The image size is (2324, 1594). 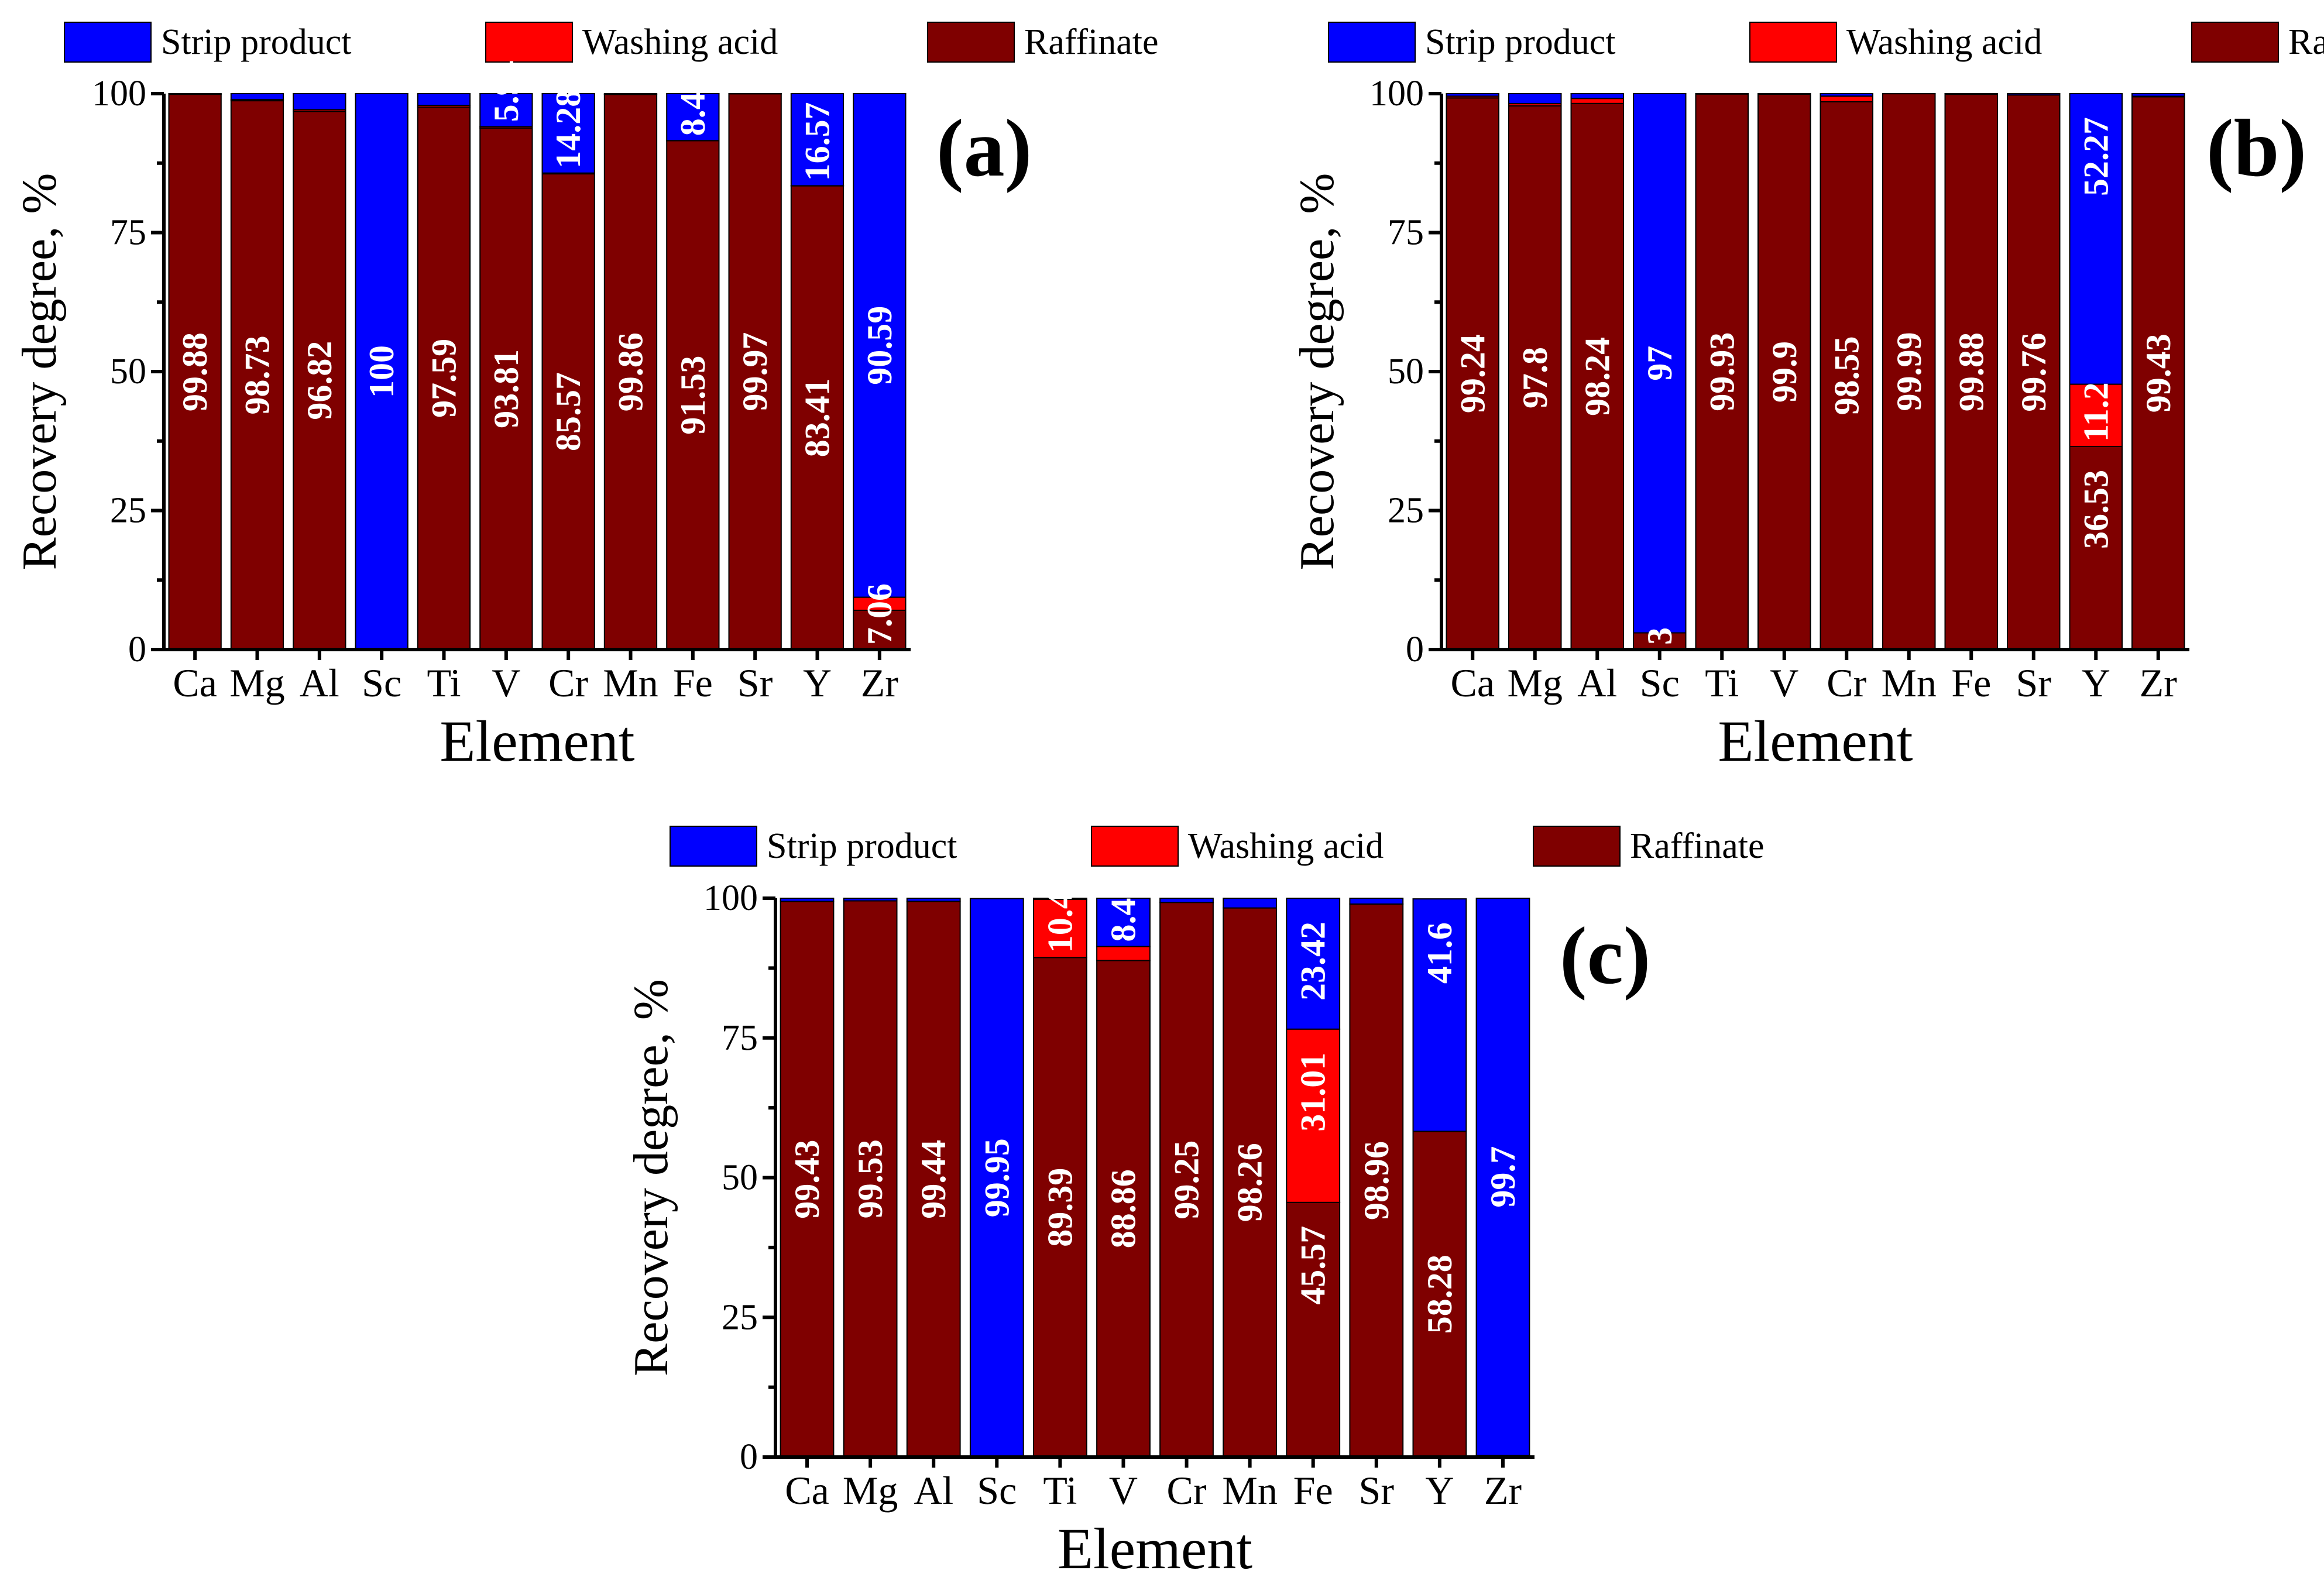 What do you see at coordinates (996, 1177) in the screenshot?
I see `data-label-sc-strip-product: 99.95` at bounding box center [996, 1177].